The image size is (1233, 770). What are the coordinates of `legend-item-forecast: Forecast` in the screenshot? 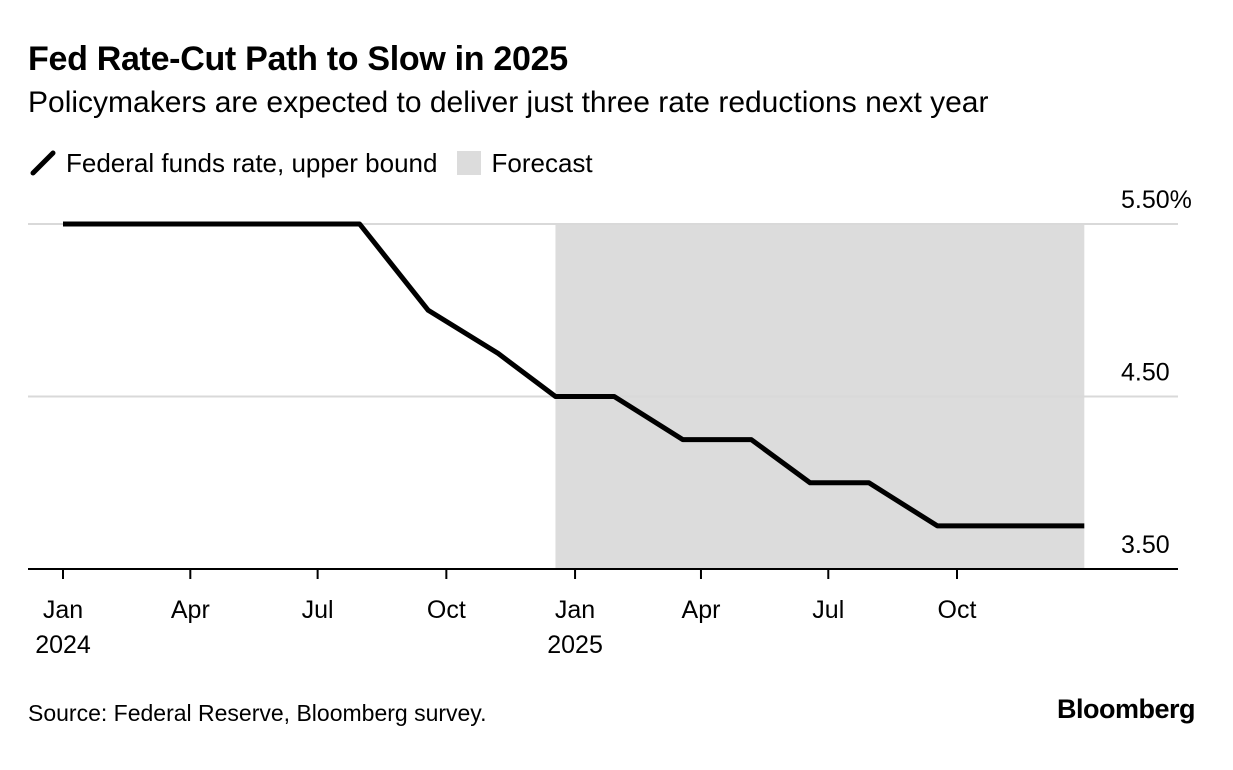 It's located at (525, 163).